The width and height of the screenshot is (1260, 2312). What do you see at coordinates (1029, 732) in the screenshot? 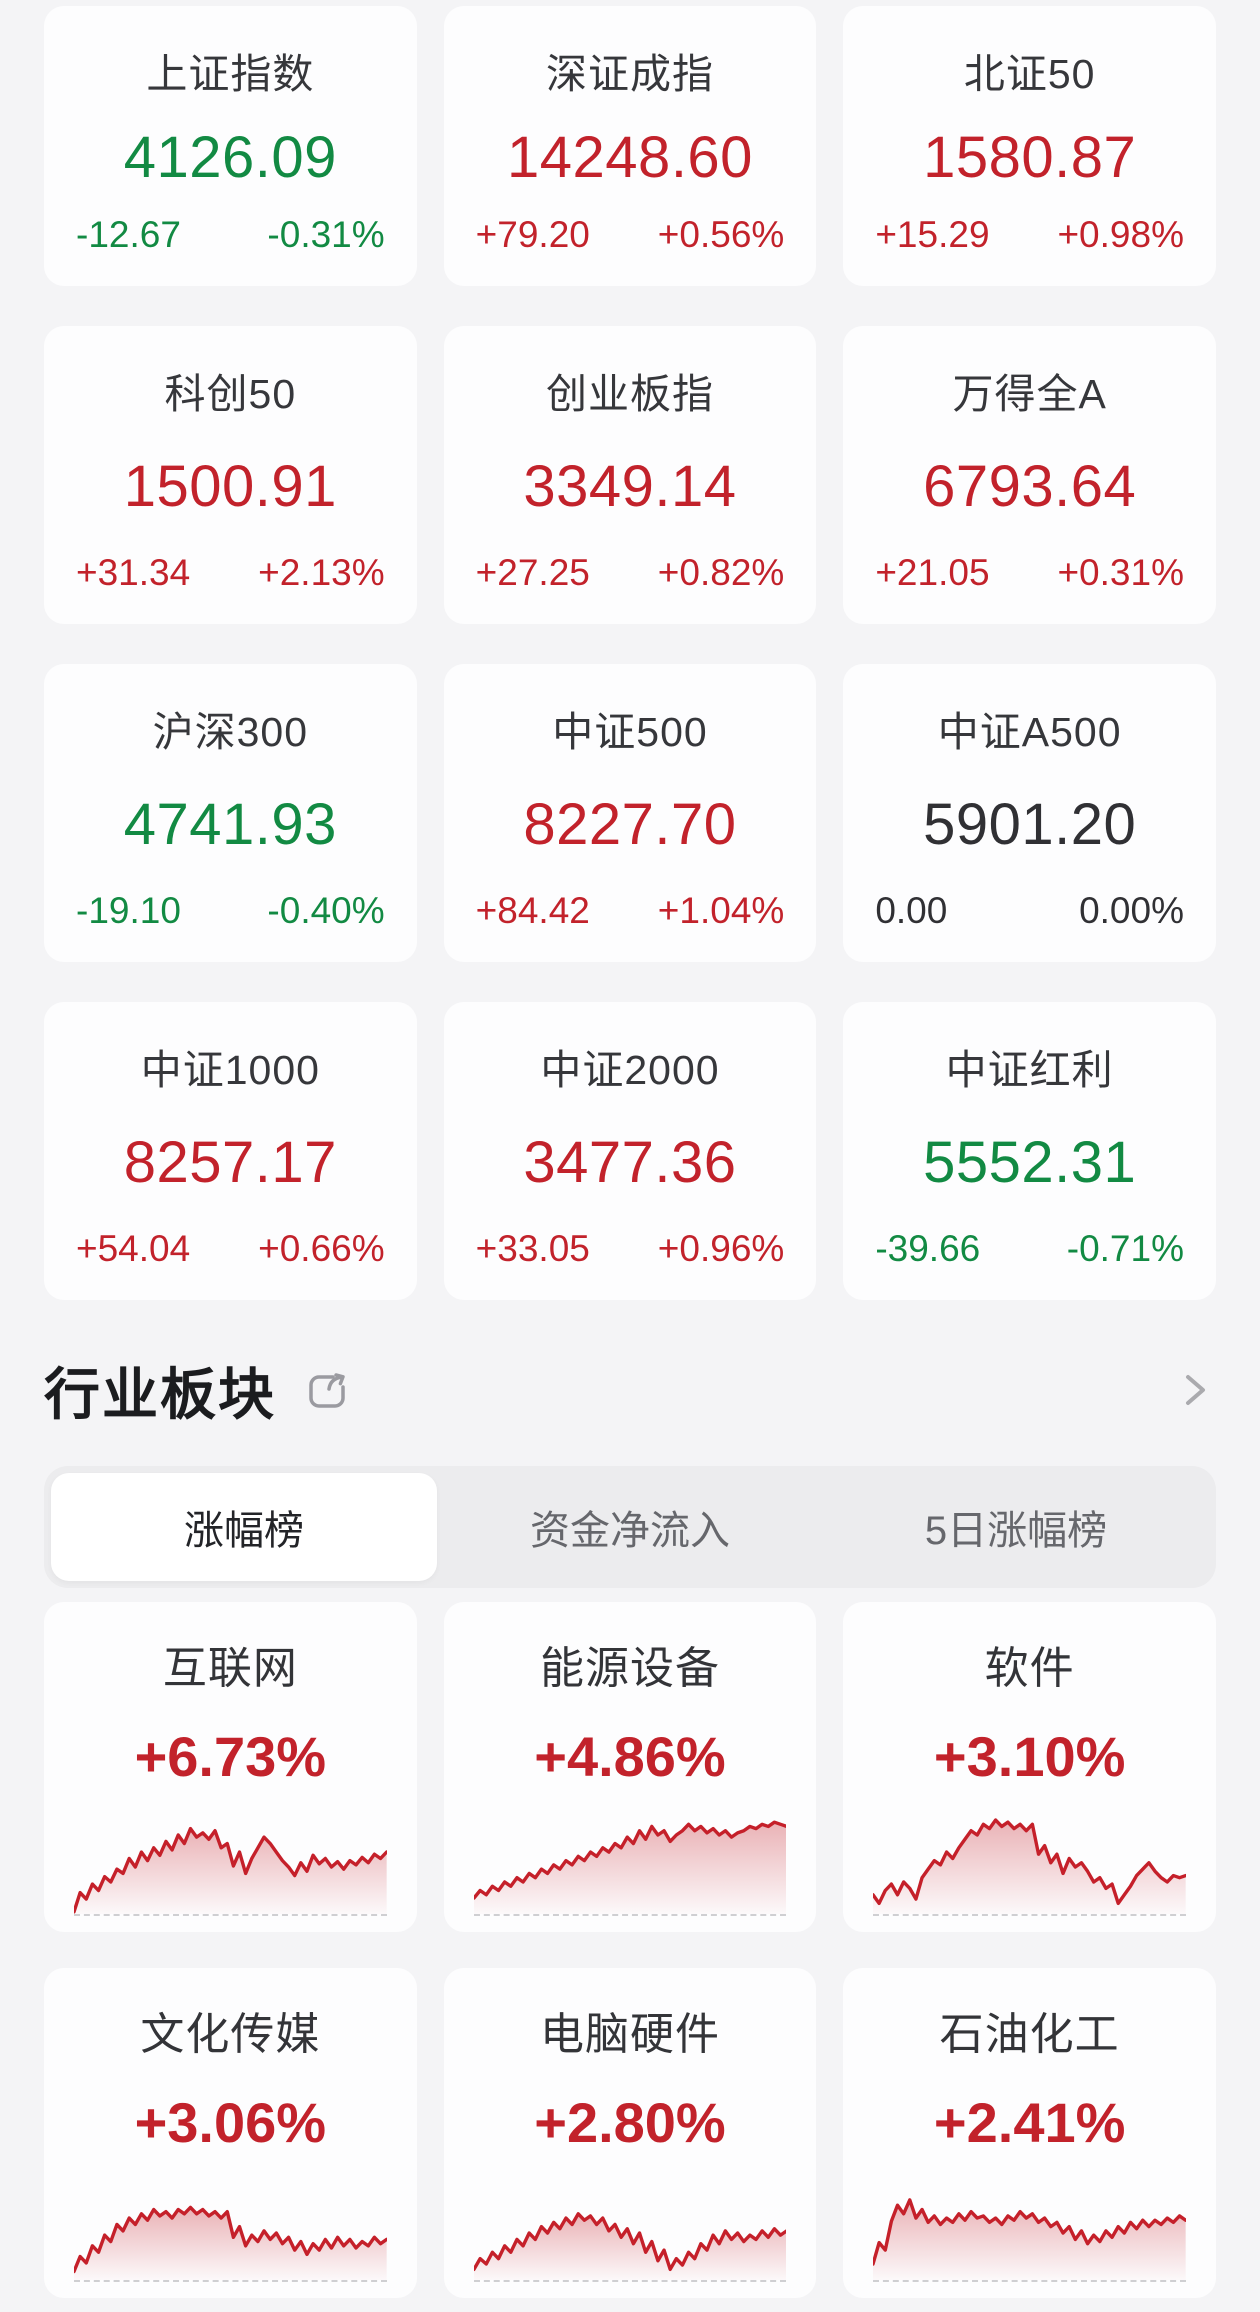
I see `index-name: 中证A500` at bounding box center [1029, 732].